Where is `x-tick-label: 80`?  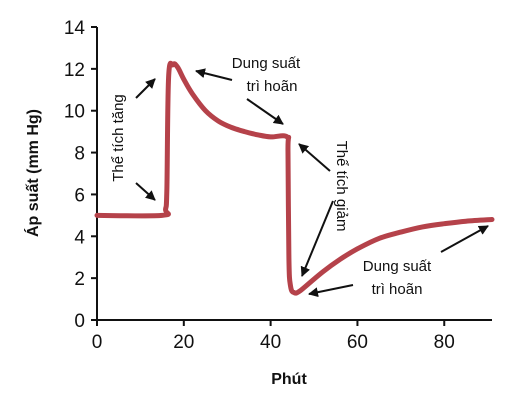 x-tick-label: 80 is located at coordinates (444, 342).